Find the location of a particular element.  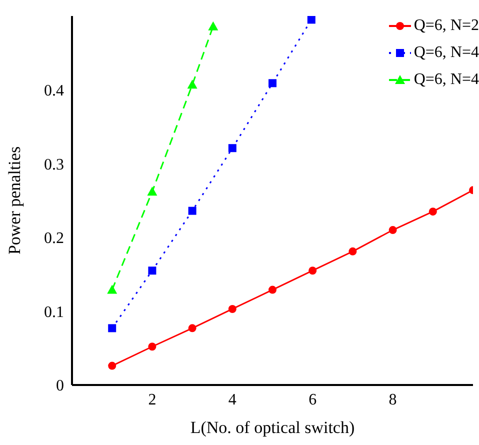

y-tick-label: 0.4 is located at coordinates (54, 91).